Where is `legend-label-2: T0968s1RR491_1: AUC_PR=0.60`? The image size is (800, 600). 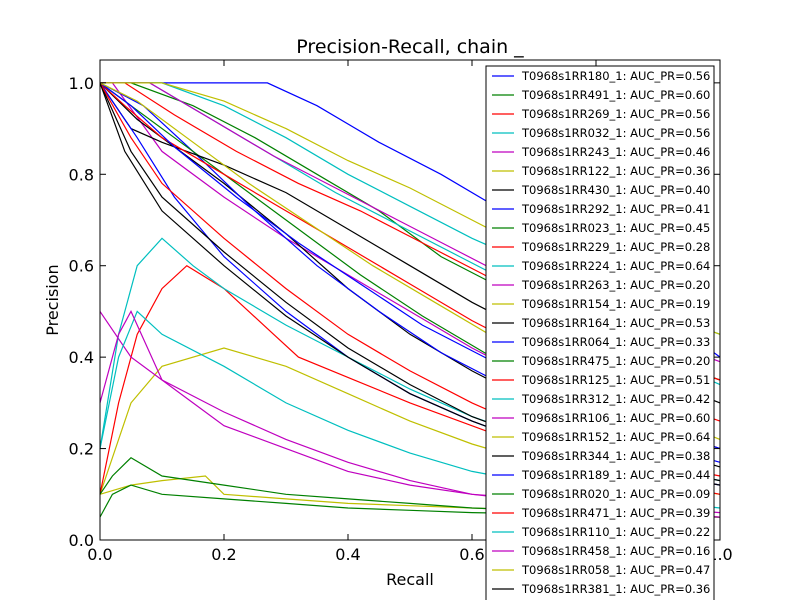 legend-label-2: T0968s1RR491_1: AUC_PR=0.60 is located at coordinates (615, 95).